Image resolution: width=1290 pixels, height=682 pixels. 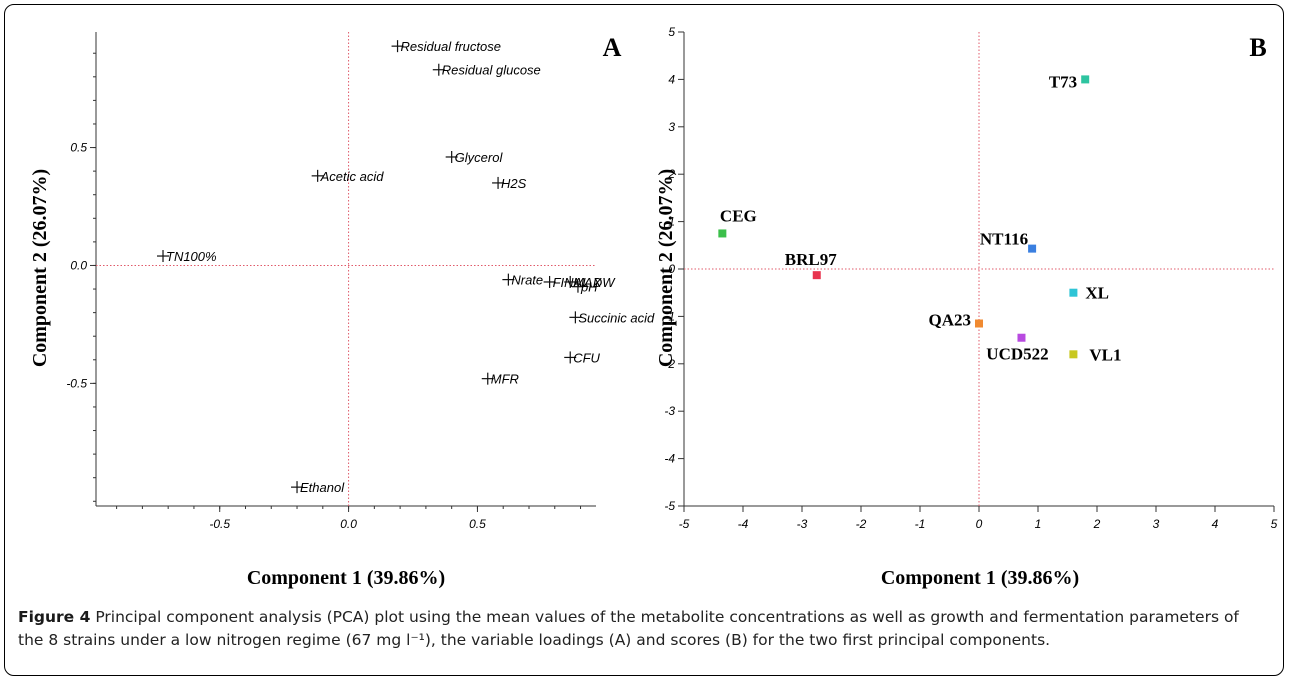 What do you see at coordinates (979, 524) in the screenshot?
I see `x-tick-label: 0` at bounding box center [979, 524].